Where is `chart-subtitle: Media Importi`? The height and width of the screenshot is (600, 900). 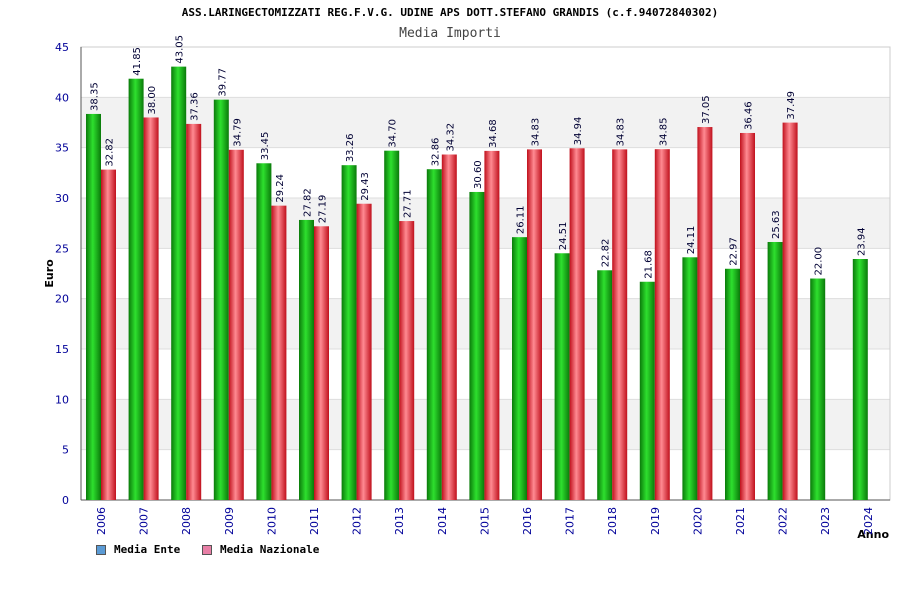
chart-subtitle: Media Importi is located at coordinates (450, 33).